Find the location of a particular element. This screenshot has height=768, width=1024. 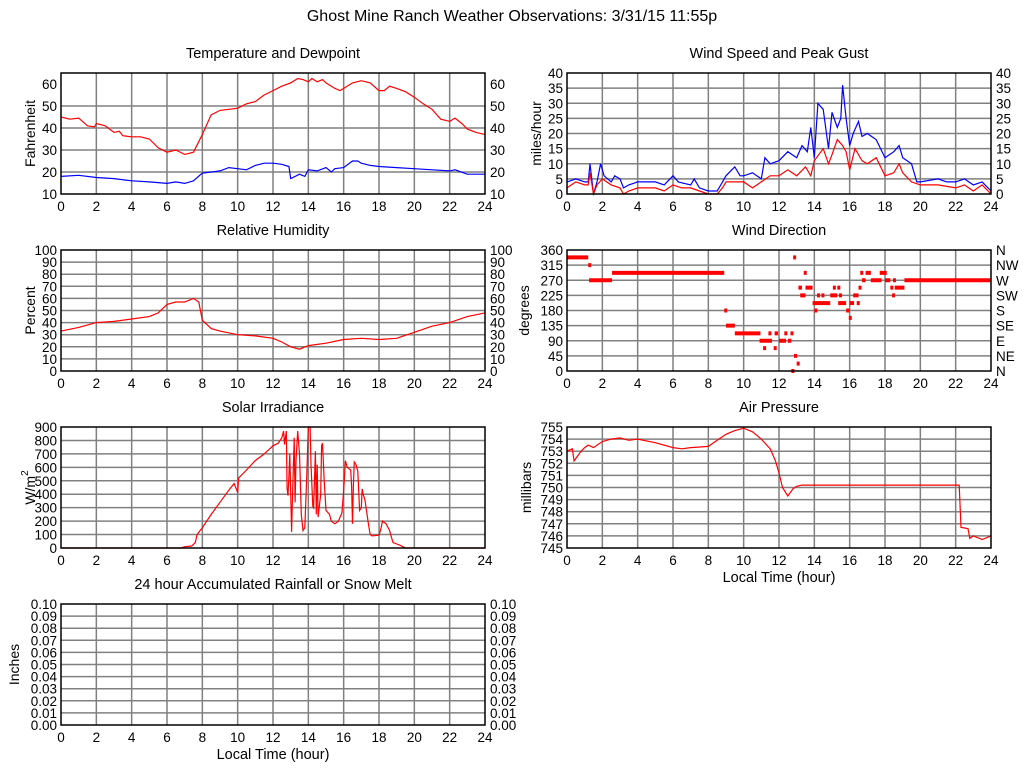

y-tick-label: 80 is located at coordinates (49, 274).